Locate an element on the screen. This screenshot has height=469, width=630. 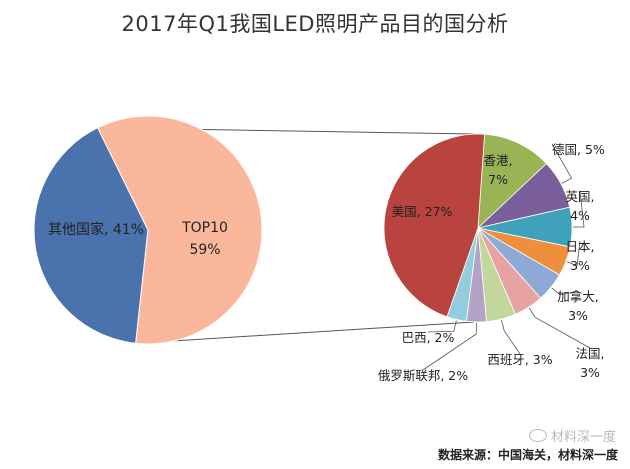
leader-line-canada is located at coordinates (565, 291).